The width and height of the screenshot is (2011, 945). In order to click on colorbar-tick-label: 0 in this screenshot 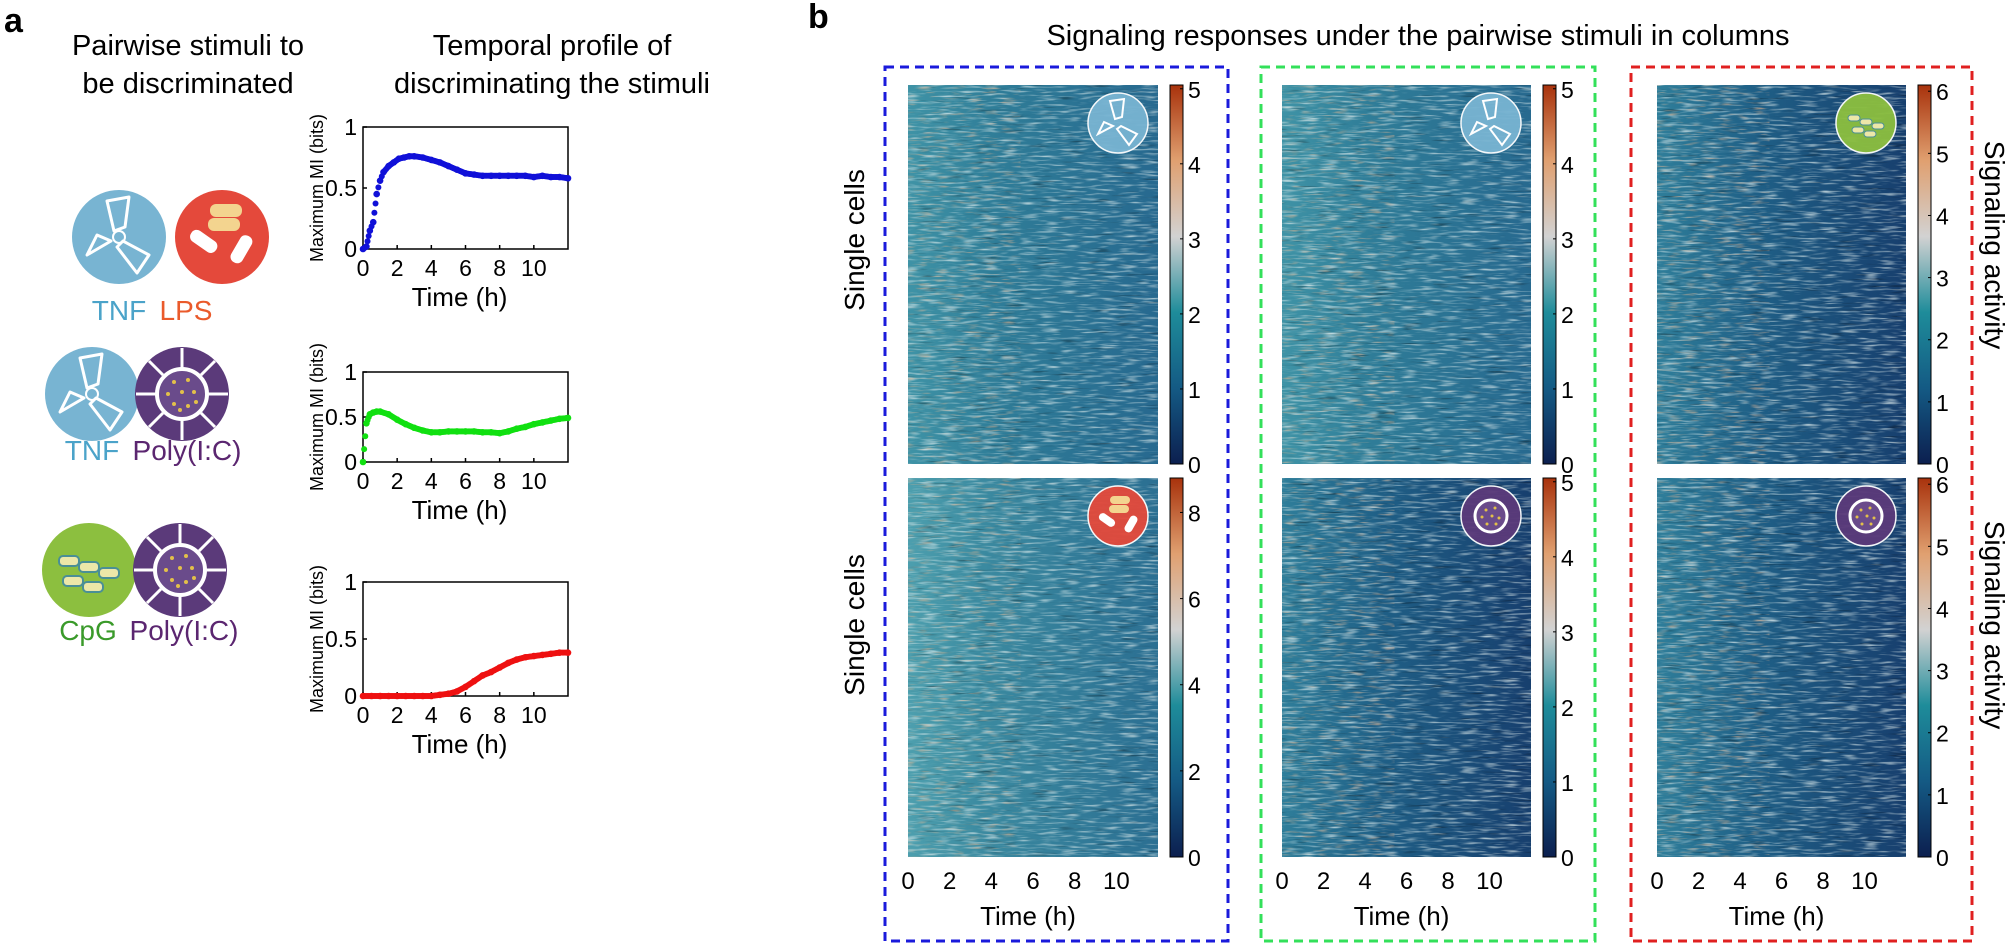, I will do `click(1194, 858)`.